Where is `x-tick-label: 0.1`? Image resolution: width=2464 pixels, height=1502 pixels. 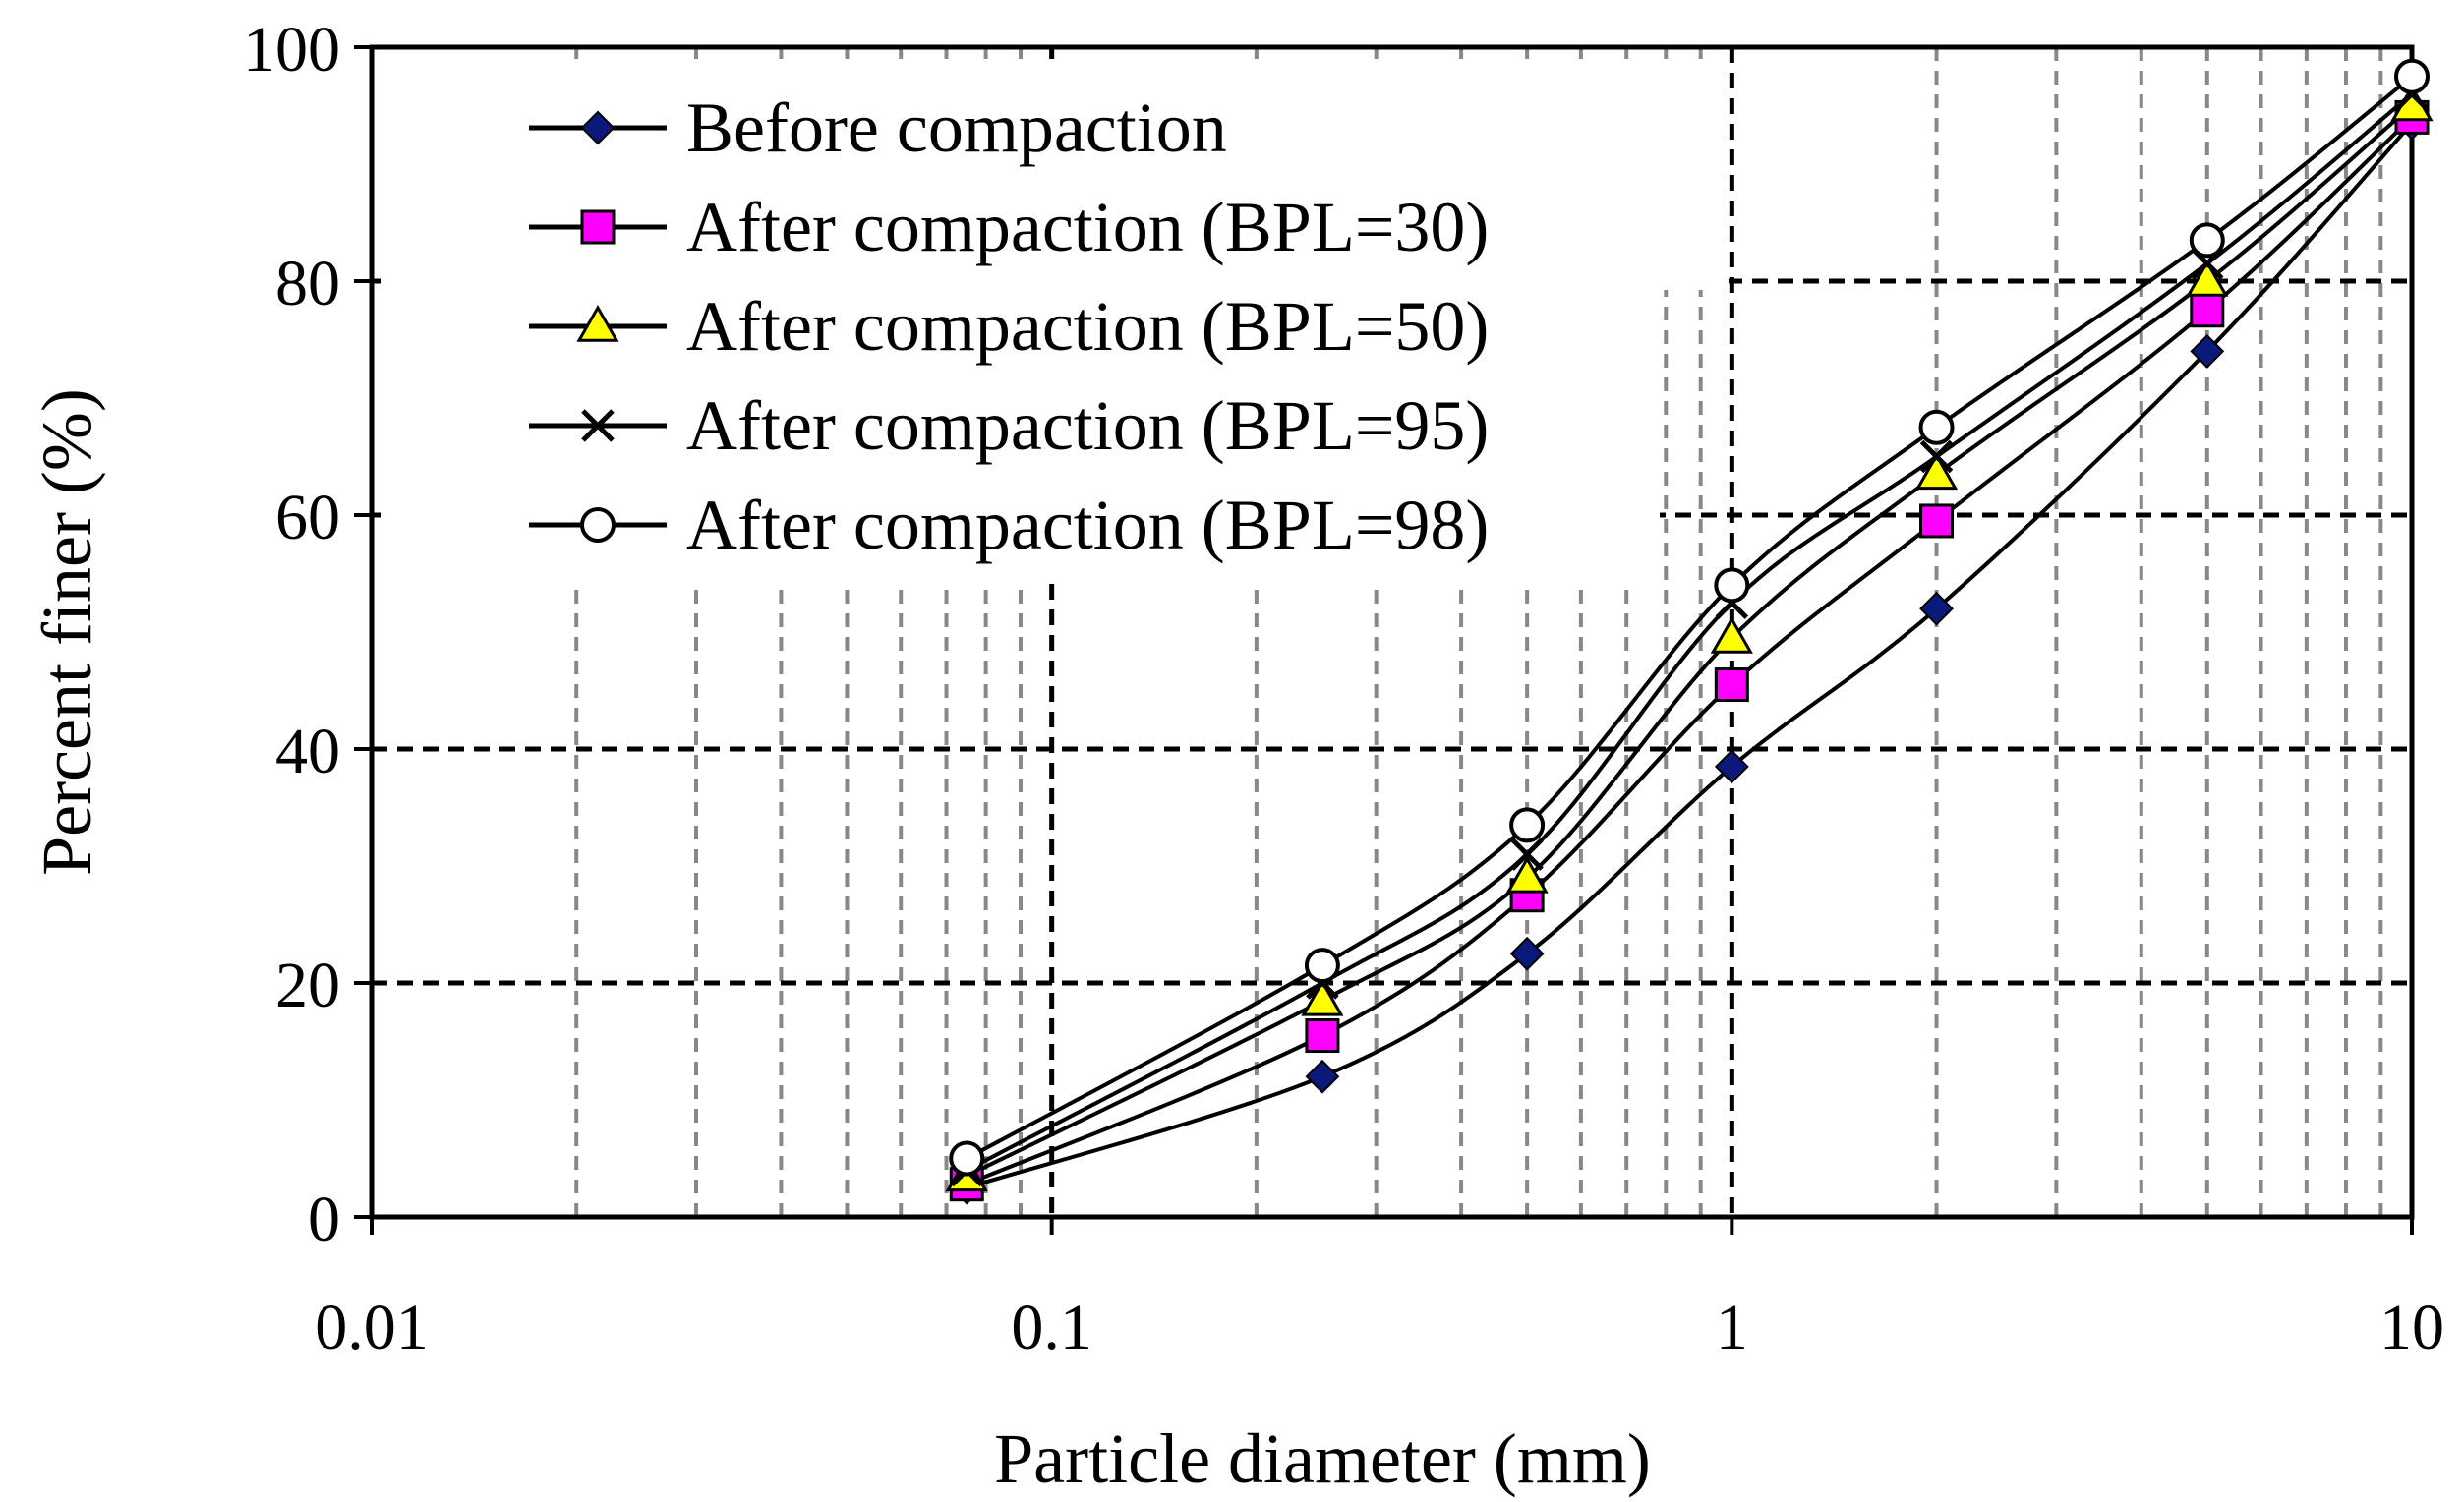
x-tick-label: 0.1 is located at coordinates (1051, 1328).